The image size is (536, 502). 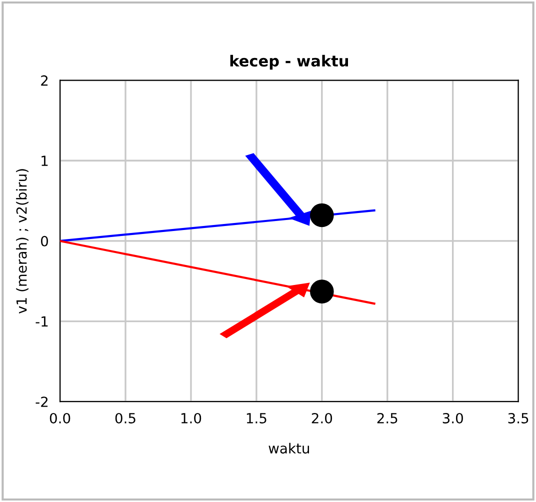 I want to click on x-tick-label: 0.5, so click(x=125, y=418).